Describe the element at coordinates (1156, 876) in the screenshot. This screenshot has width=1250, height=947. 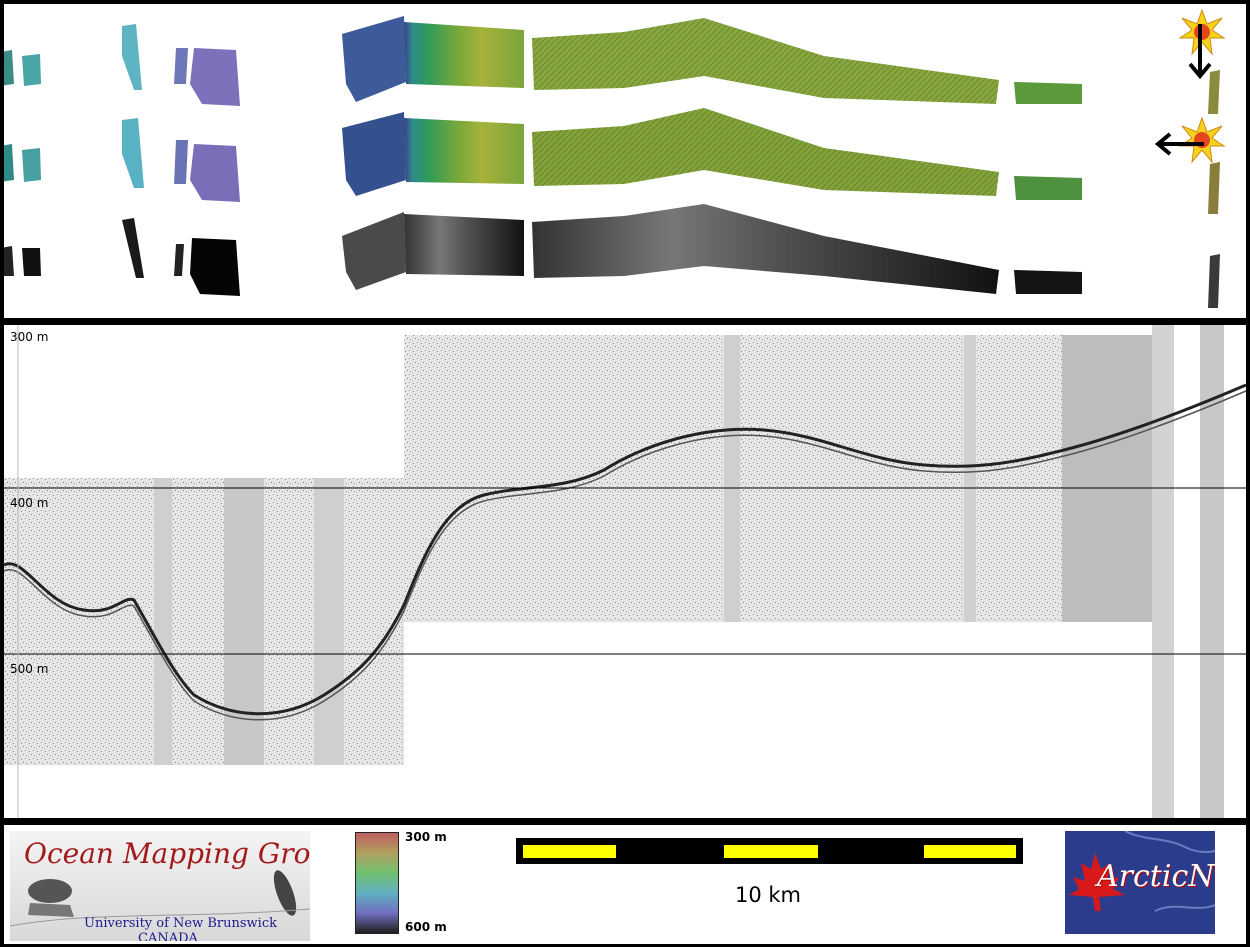
I see `arcticnet-text: ArcticNet` at that location.